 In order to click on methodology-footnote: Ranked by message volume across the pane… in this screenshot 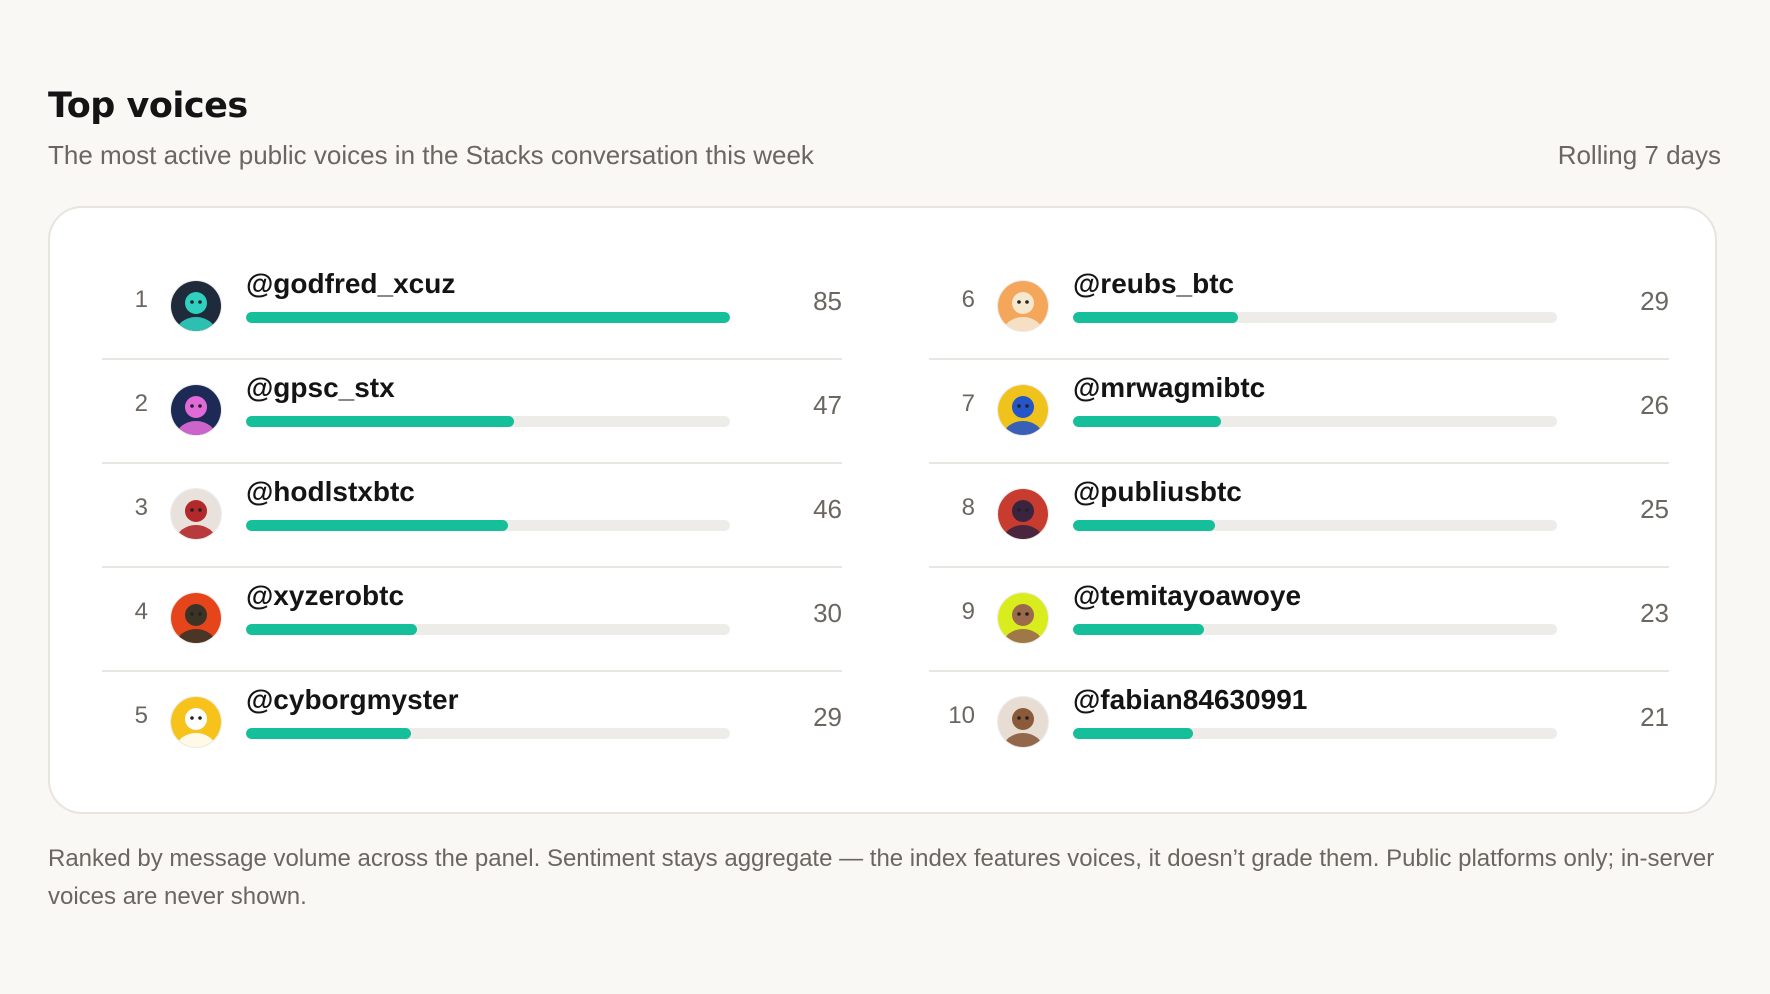, I will do `click(881, 877)`.